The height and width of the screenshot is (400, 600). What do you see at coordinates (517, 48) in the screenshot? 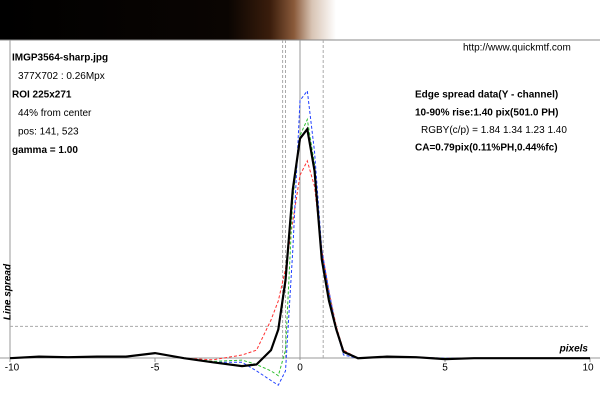
I see `url: http://www.quickmtf.com` at bounding box center [517, 48].